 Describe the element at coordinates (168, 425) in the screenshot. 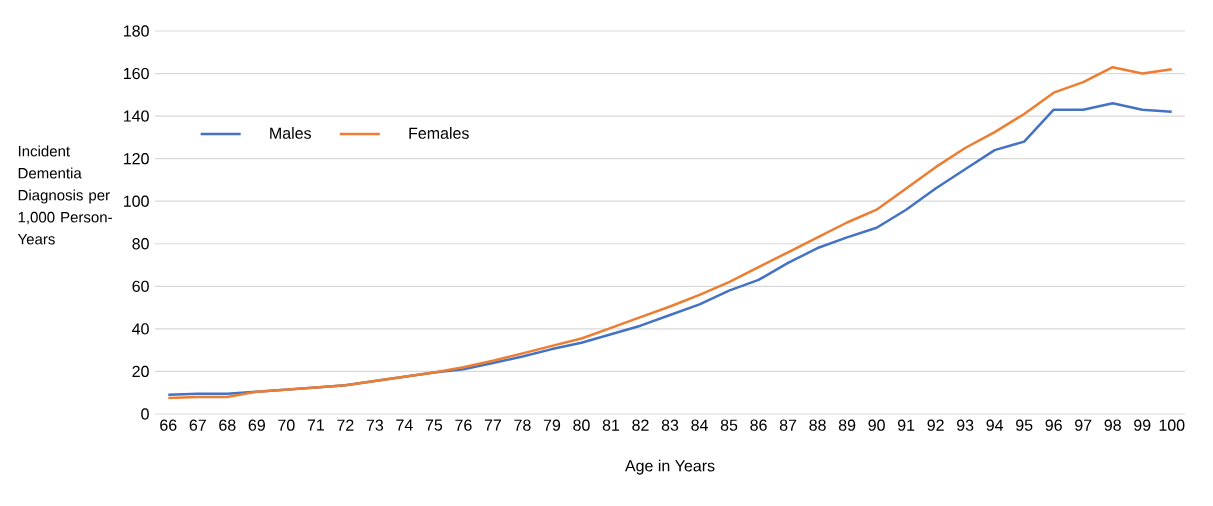

I see `x-tick-label: 66` at that location.